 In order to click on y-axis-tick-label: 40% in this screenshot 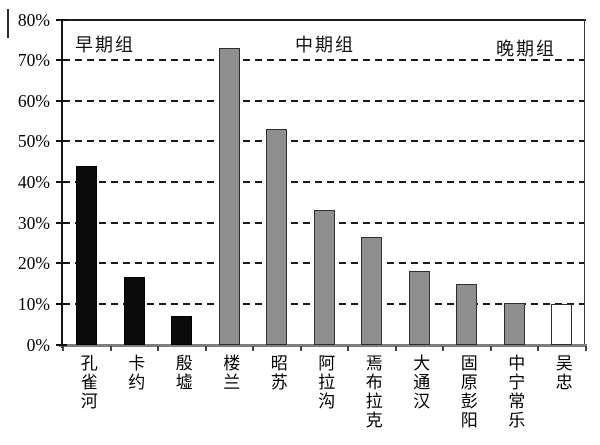, I will do `click(33, 182)`.